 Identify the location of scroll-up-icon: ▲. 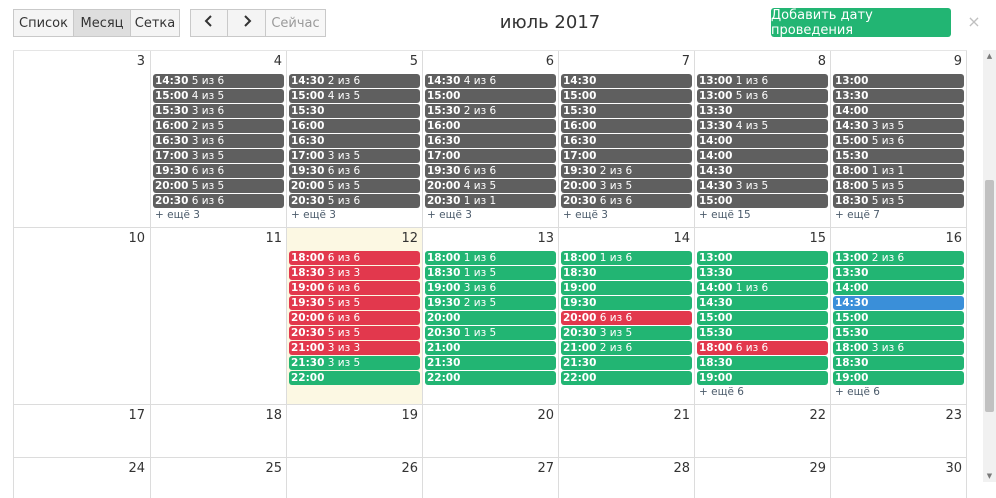
(989, 56).